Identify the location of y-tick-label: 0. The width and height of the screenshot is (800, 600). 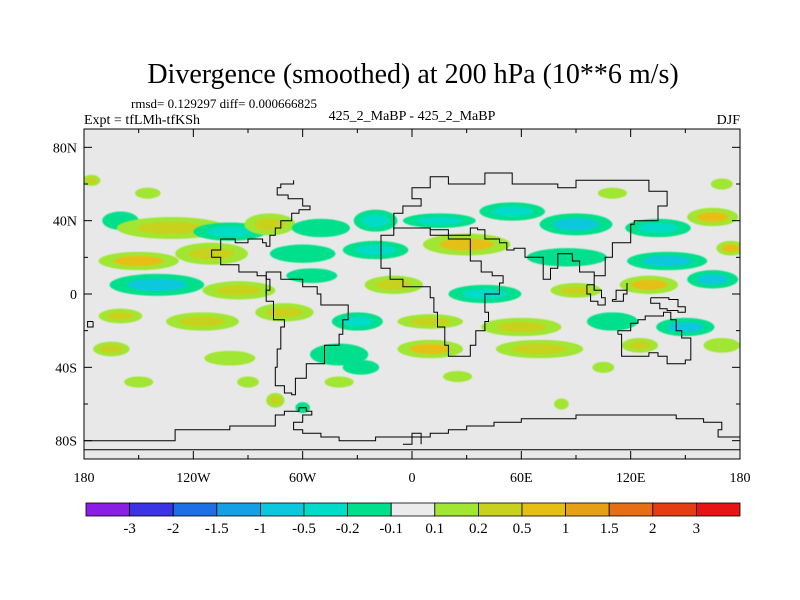
(73, 295).